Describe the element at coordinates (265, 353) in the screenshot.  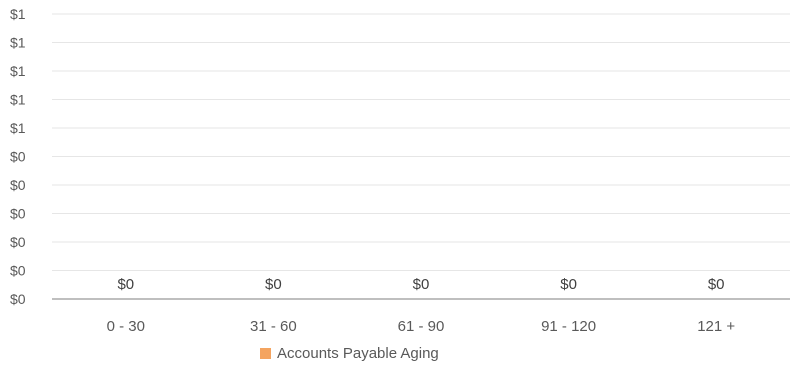
I see `legend-swatch` at that location.